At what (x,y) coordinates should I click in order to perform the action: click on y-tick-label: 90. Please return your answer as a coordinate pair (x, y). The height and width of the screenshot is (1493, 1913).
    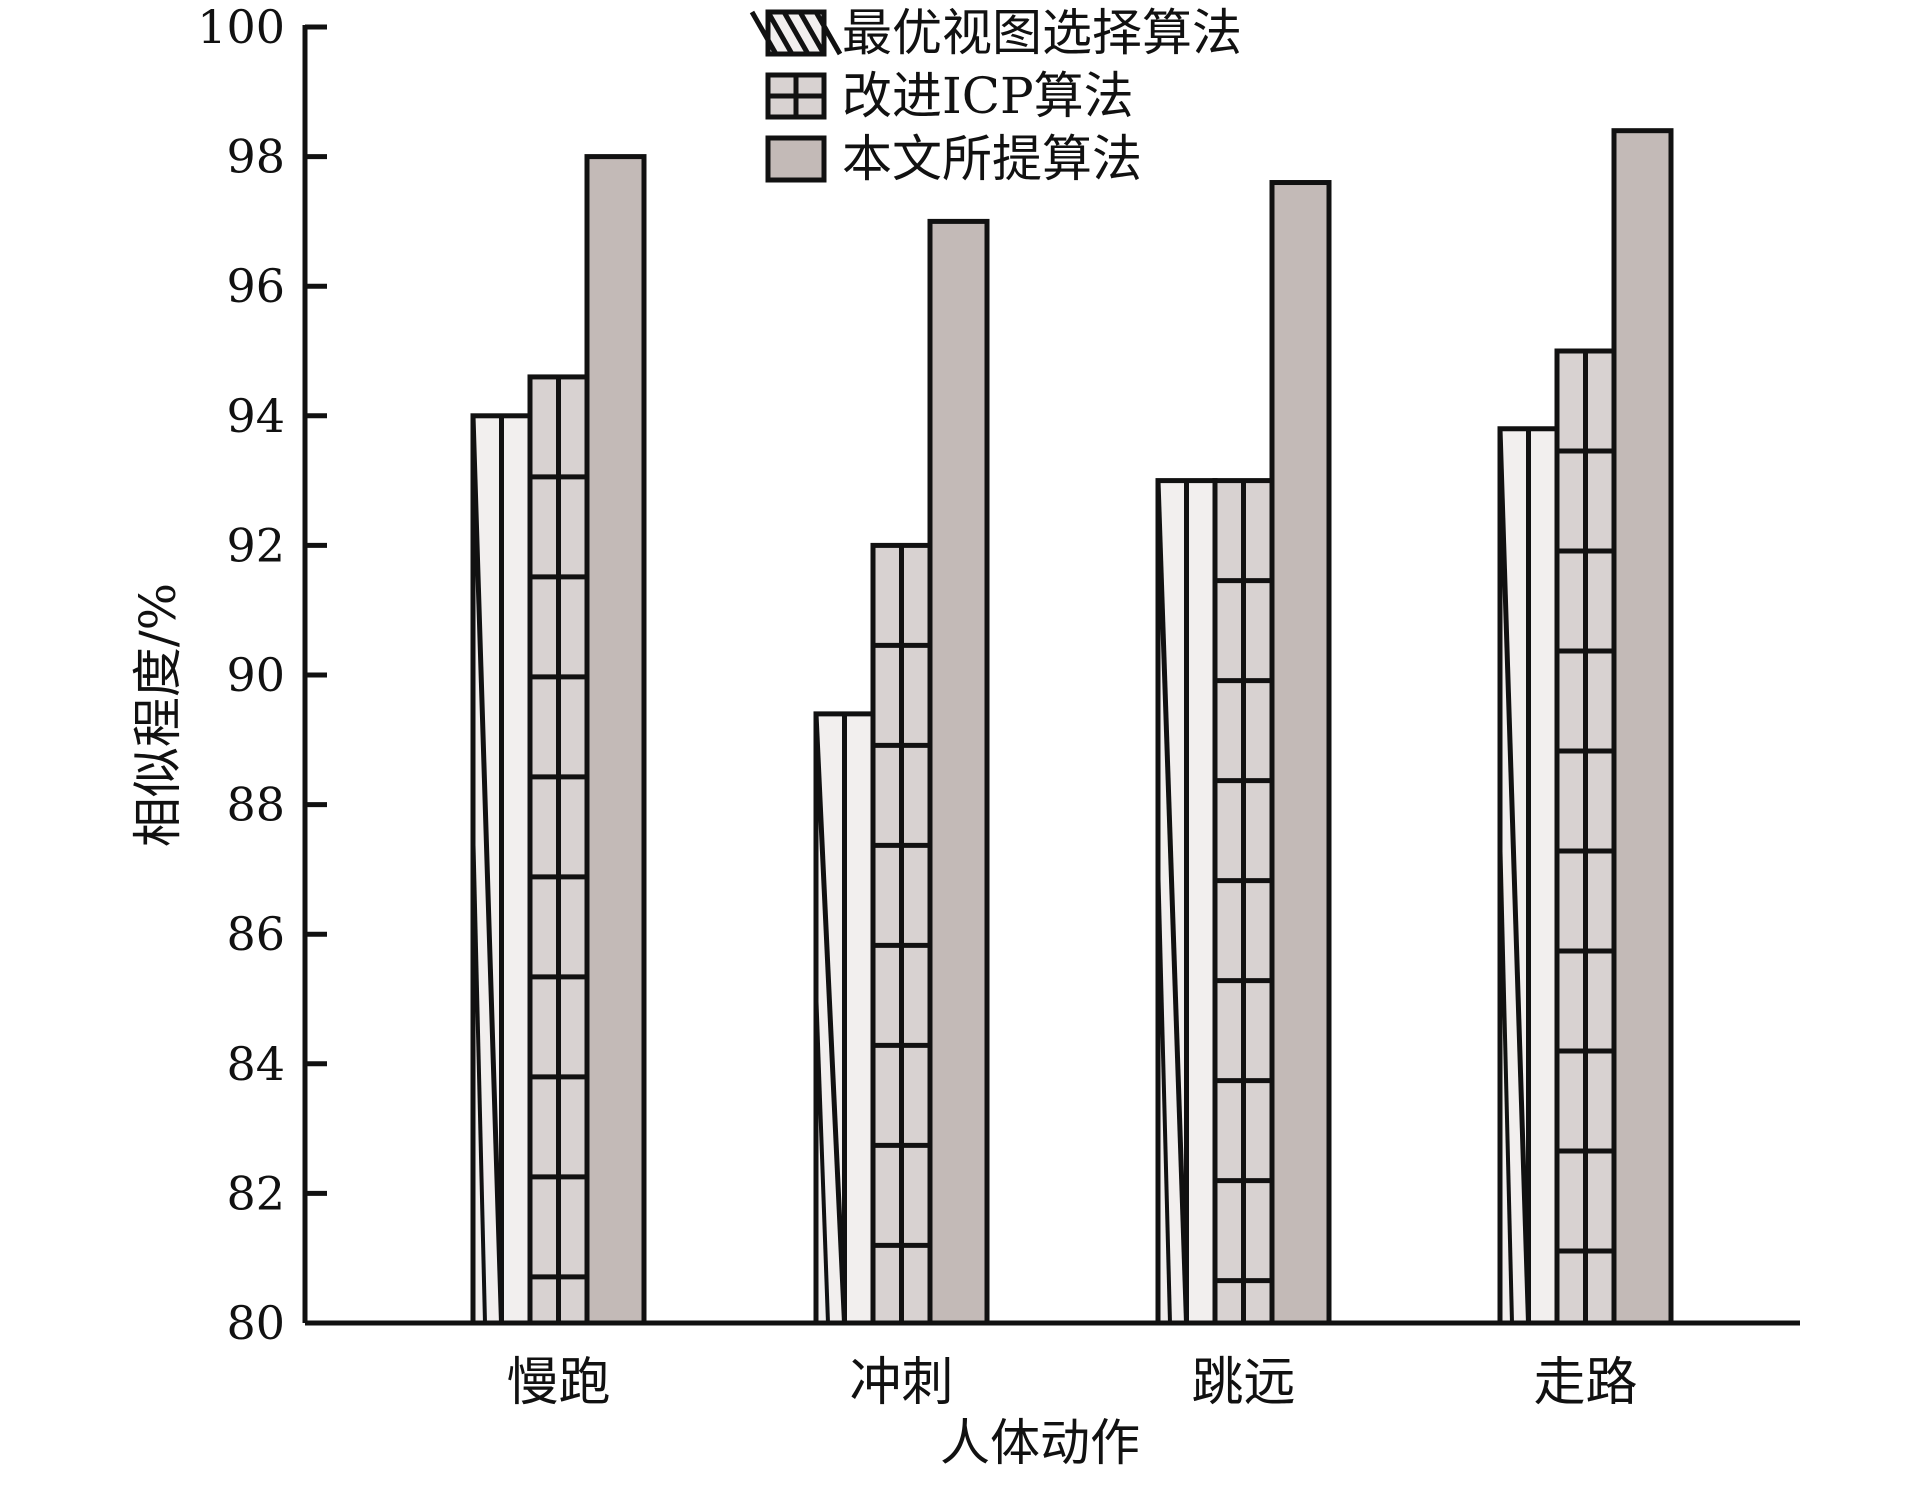
    Looking at the image, I should click on (255, 675).